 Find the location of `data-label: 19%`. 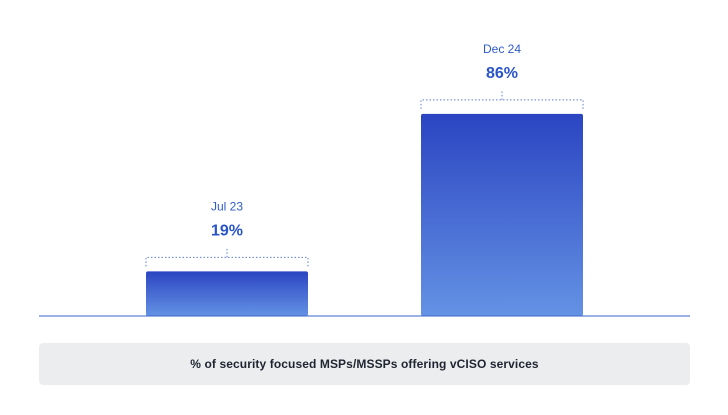

data-label: 19% is located at coordinates (227, 230).